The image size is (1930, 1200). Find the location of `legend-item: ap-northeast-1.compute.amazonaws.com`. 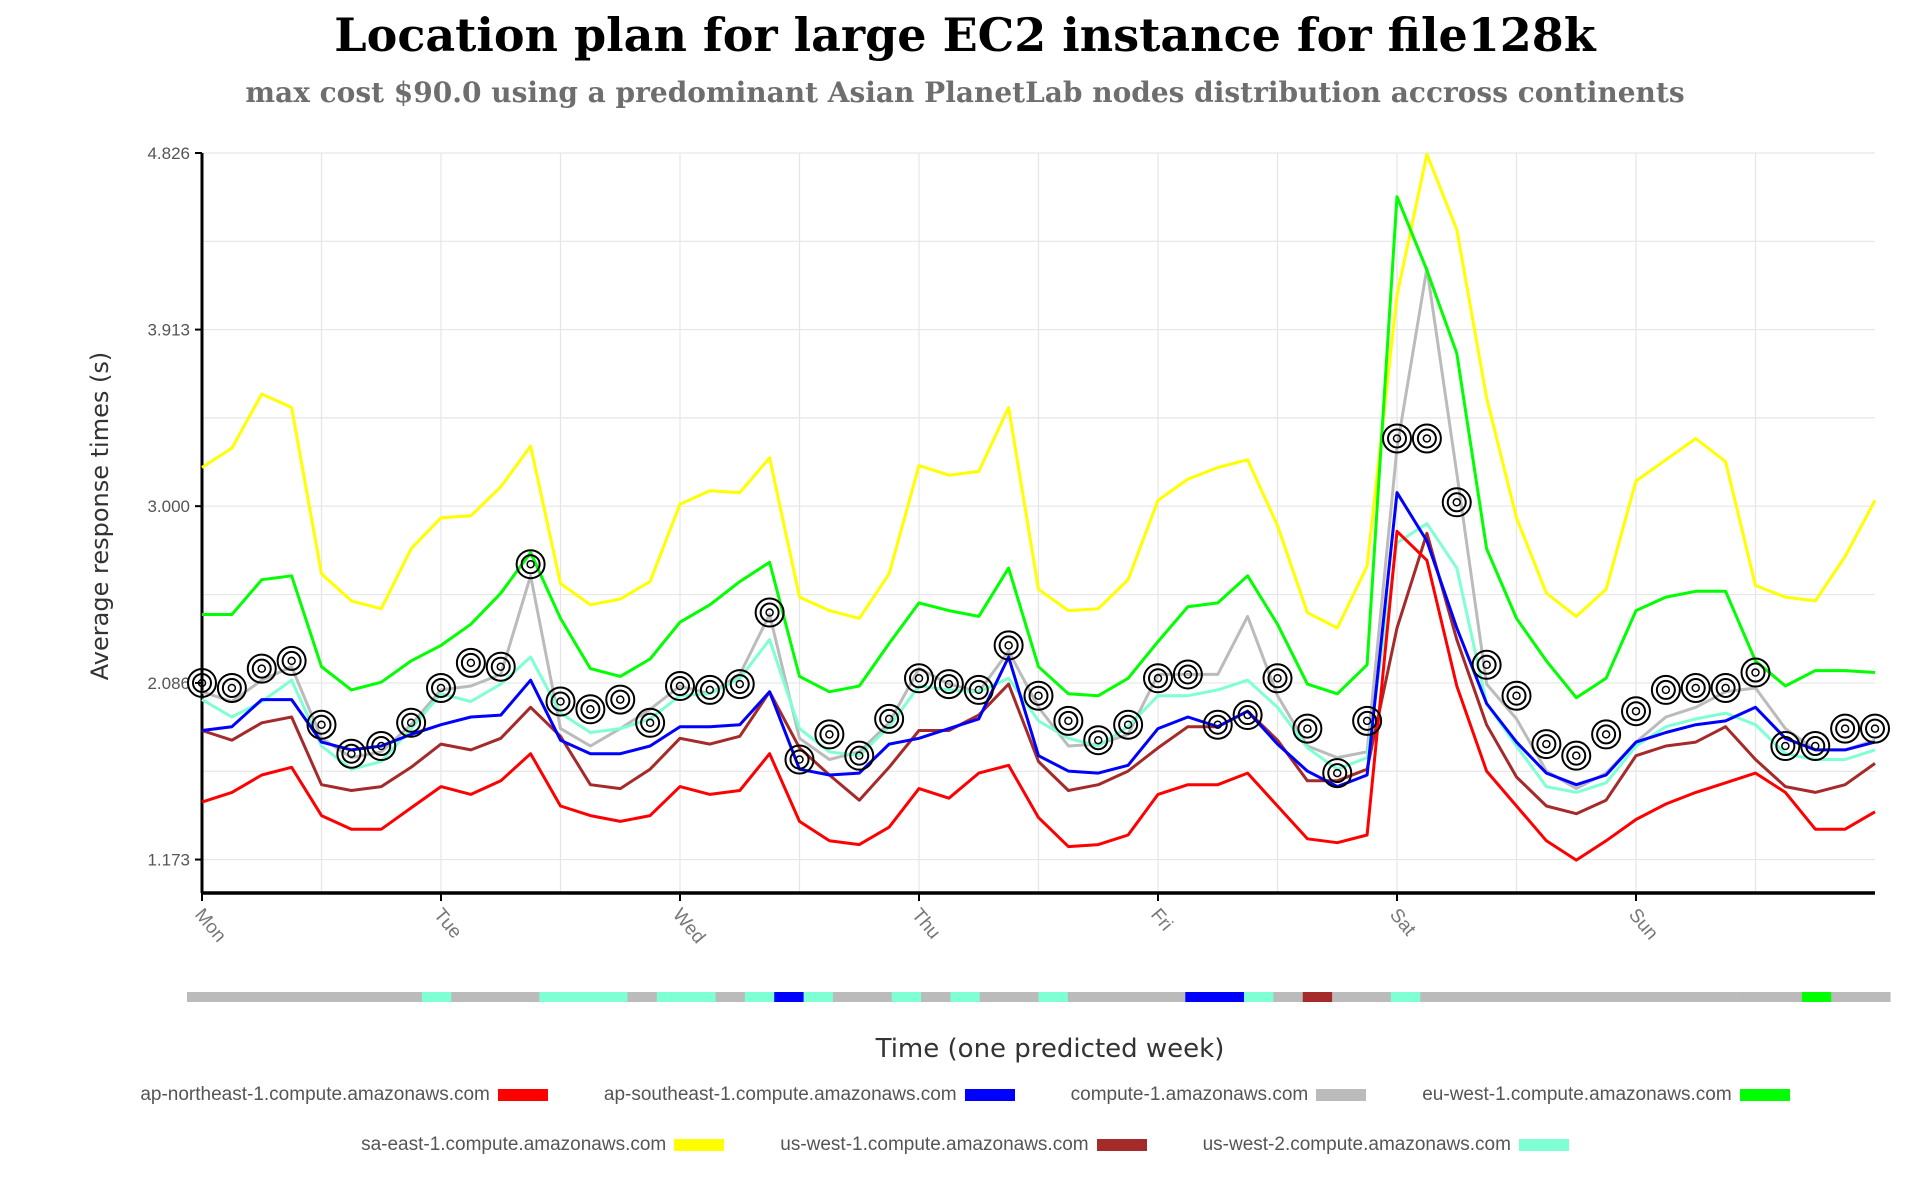

legend-item: ap-northeast-1.compute.amazonaws.com is located at coordinates (344, 1095).